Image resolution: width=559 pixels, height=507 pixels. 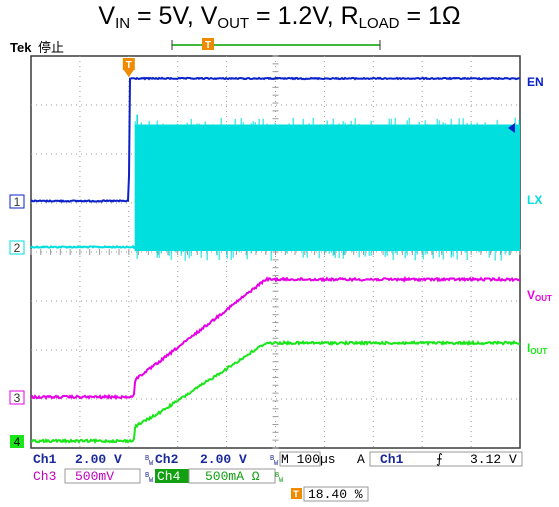 I want to click on trace-label-ch2: LX, so click(x=534, y=200).